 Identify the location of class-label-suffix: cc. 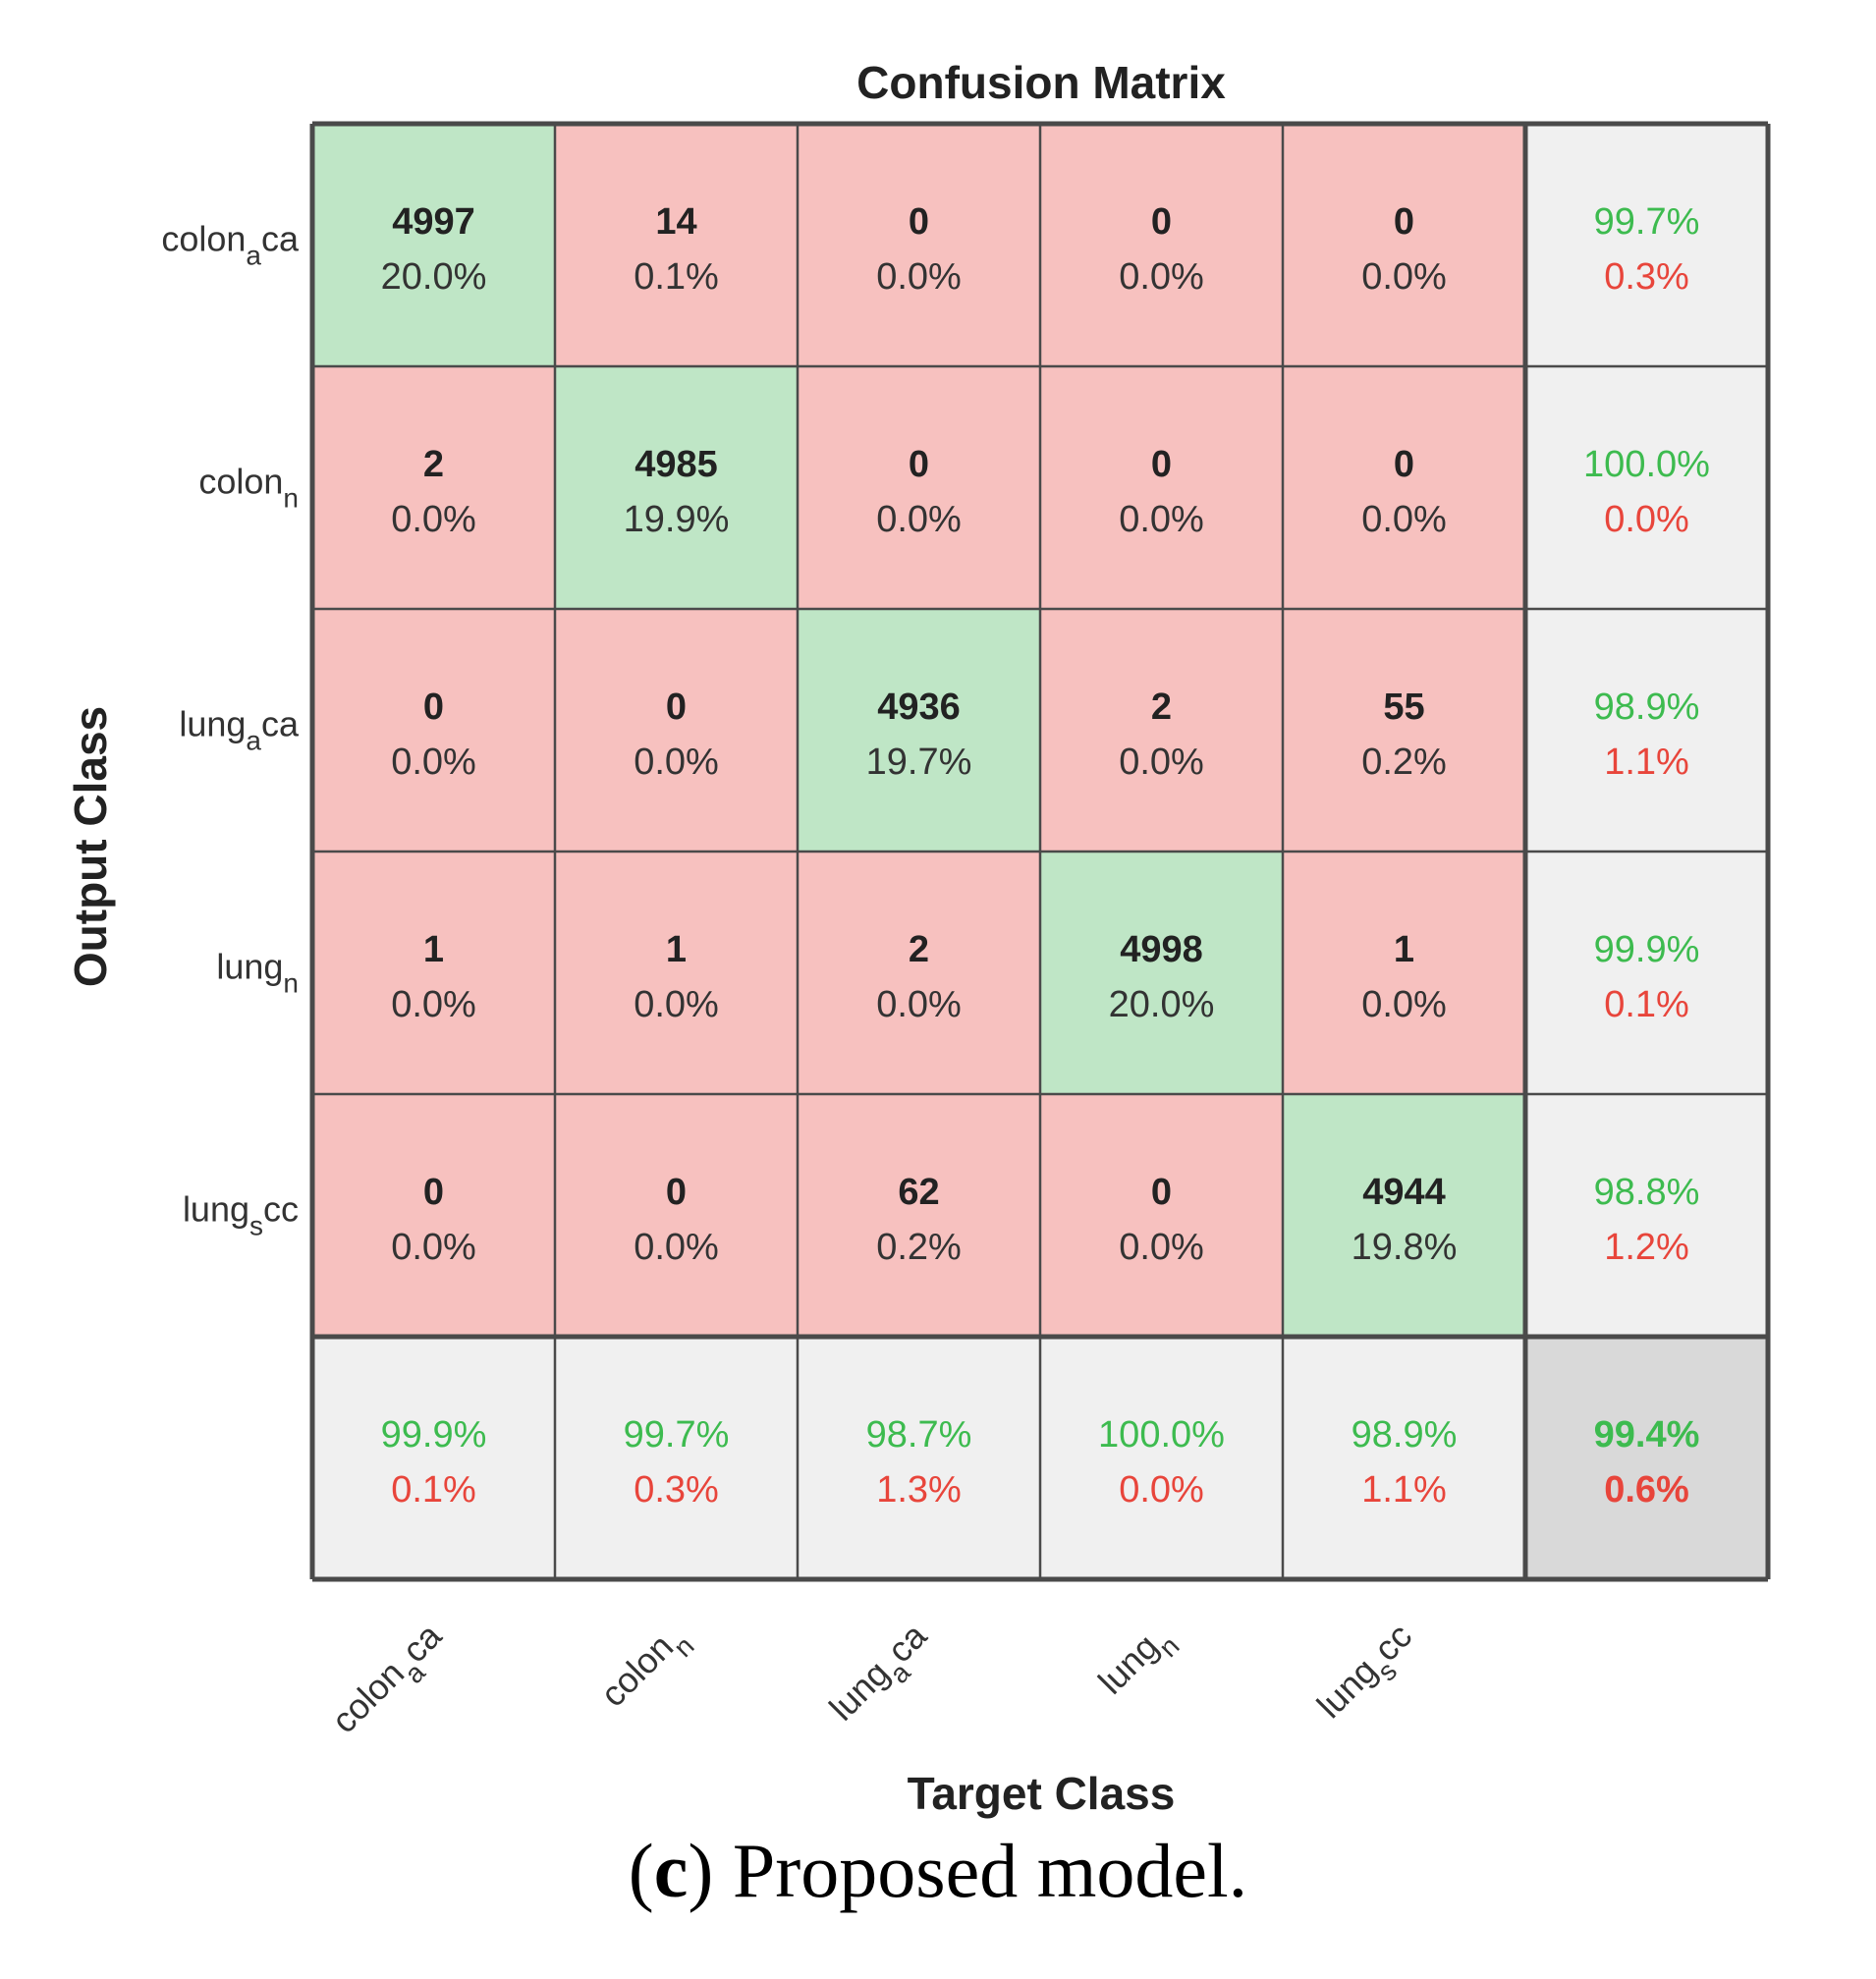
(1393, 1642).